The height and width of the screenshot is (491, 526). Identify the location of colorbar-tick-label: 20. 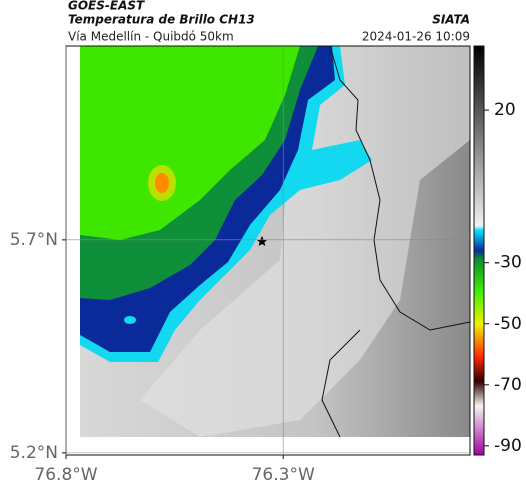
(505, 110).